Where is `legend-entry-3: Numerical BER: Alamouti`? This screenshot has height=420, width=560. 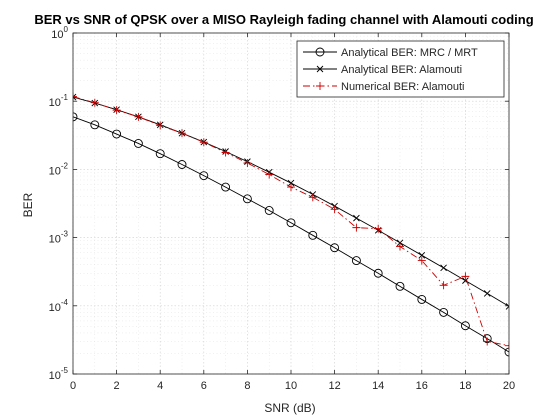 legend-entry-3: Numerical BER: Alamouti is located at coordinates (403, 87).